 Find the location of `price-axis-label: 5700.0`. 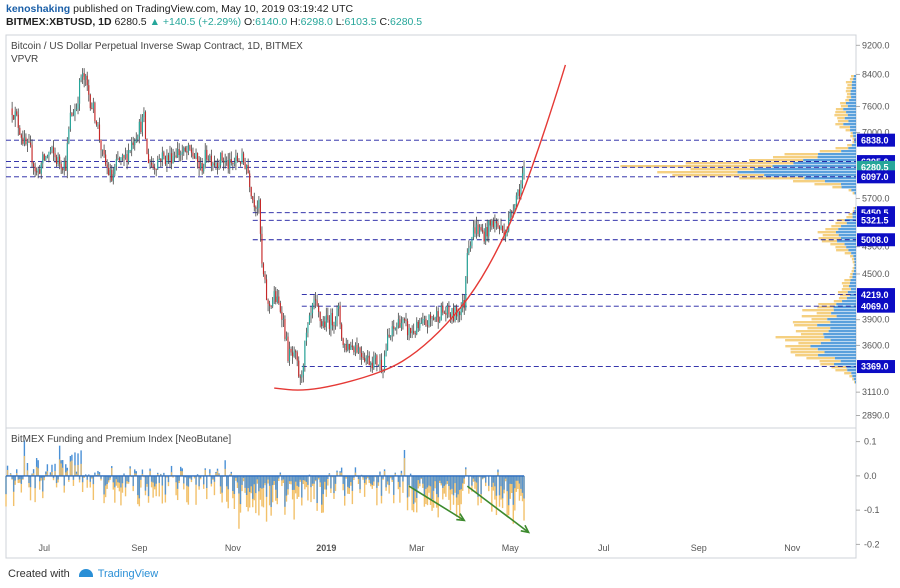

price-axis-label: 5700.0 is located at coordinates (876, 198).